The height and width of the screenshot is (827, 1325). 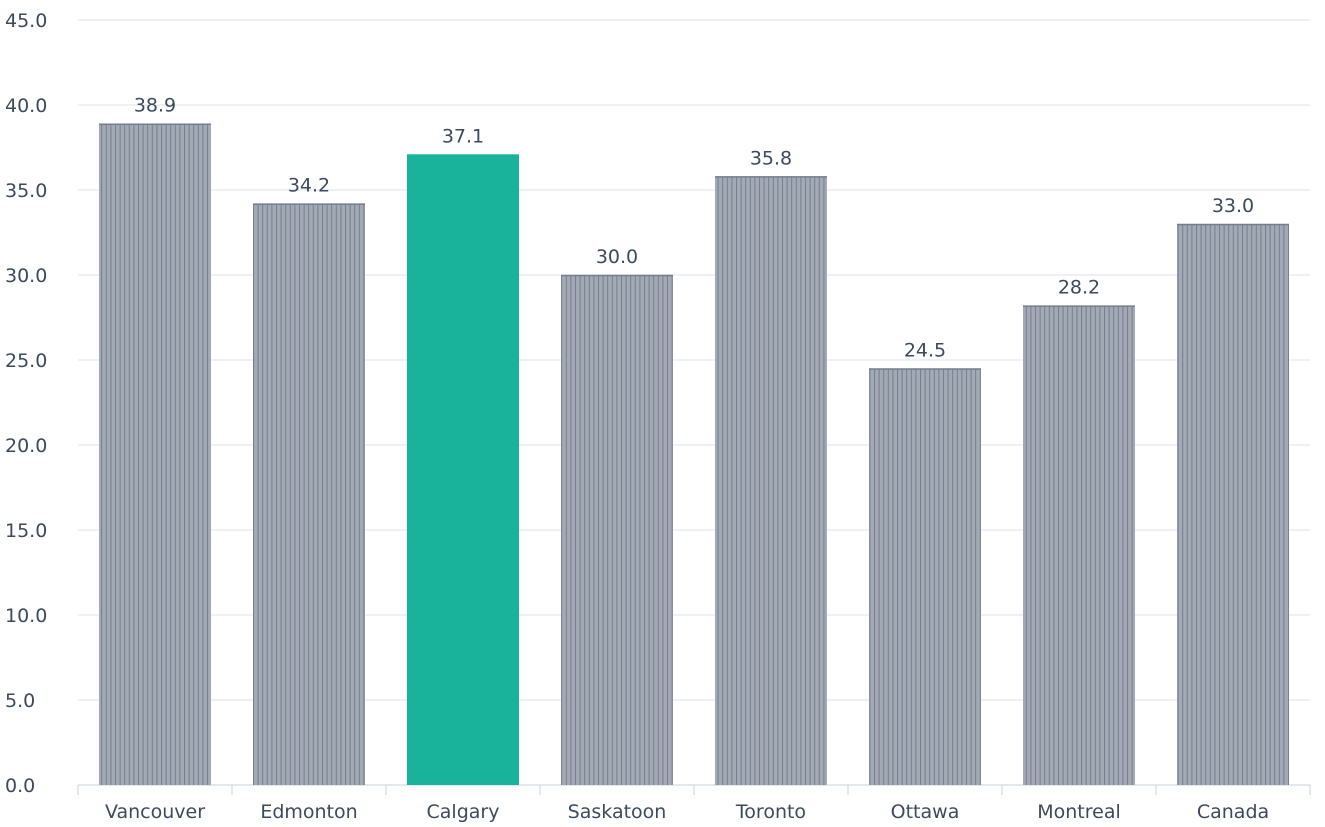 I want to click on x-tick-label-edmonton: Edmonton, so click(x=308, y=812).